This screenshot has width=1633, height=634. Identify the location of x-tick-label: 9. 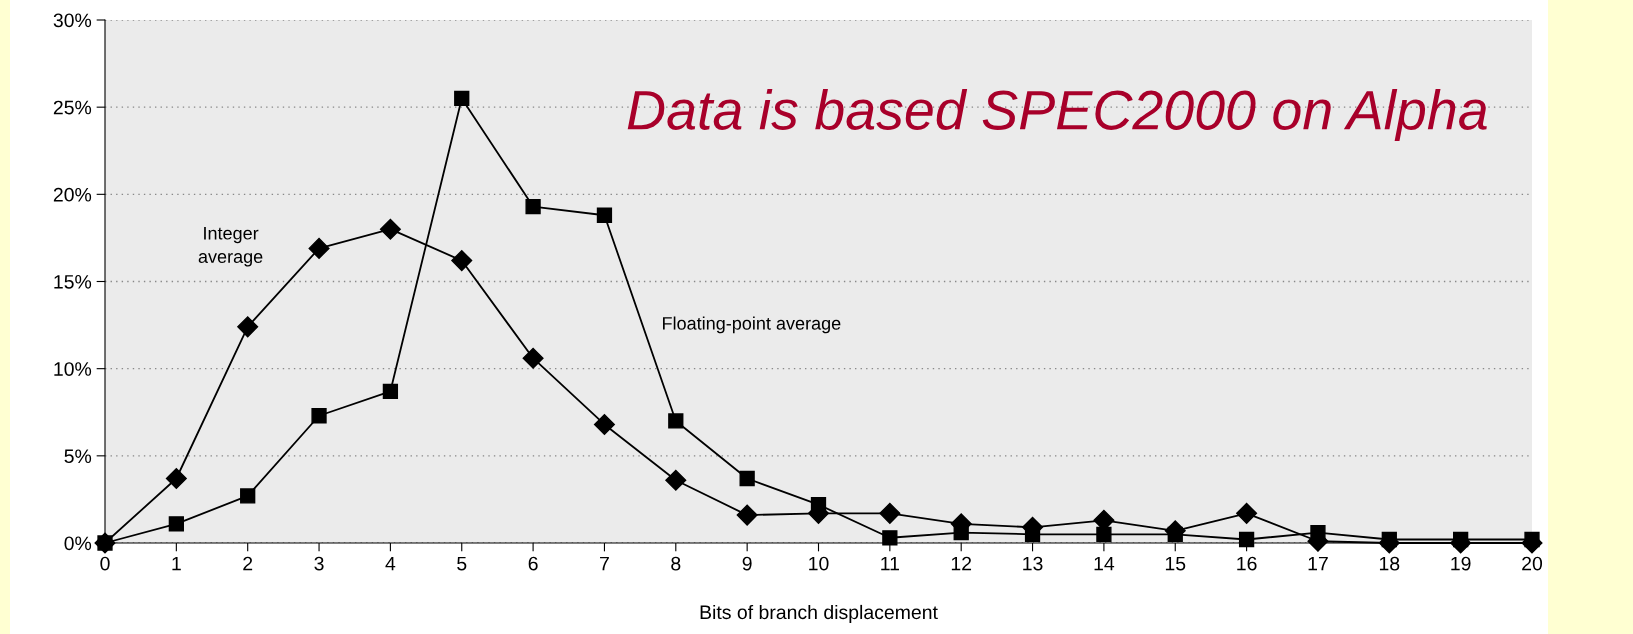
(747, 563).